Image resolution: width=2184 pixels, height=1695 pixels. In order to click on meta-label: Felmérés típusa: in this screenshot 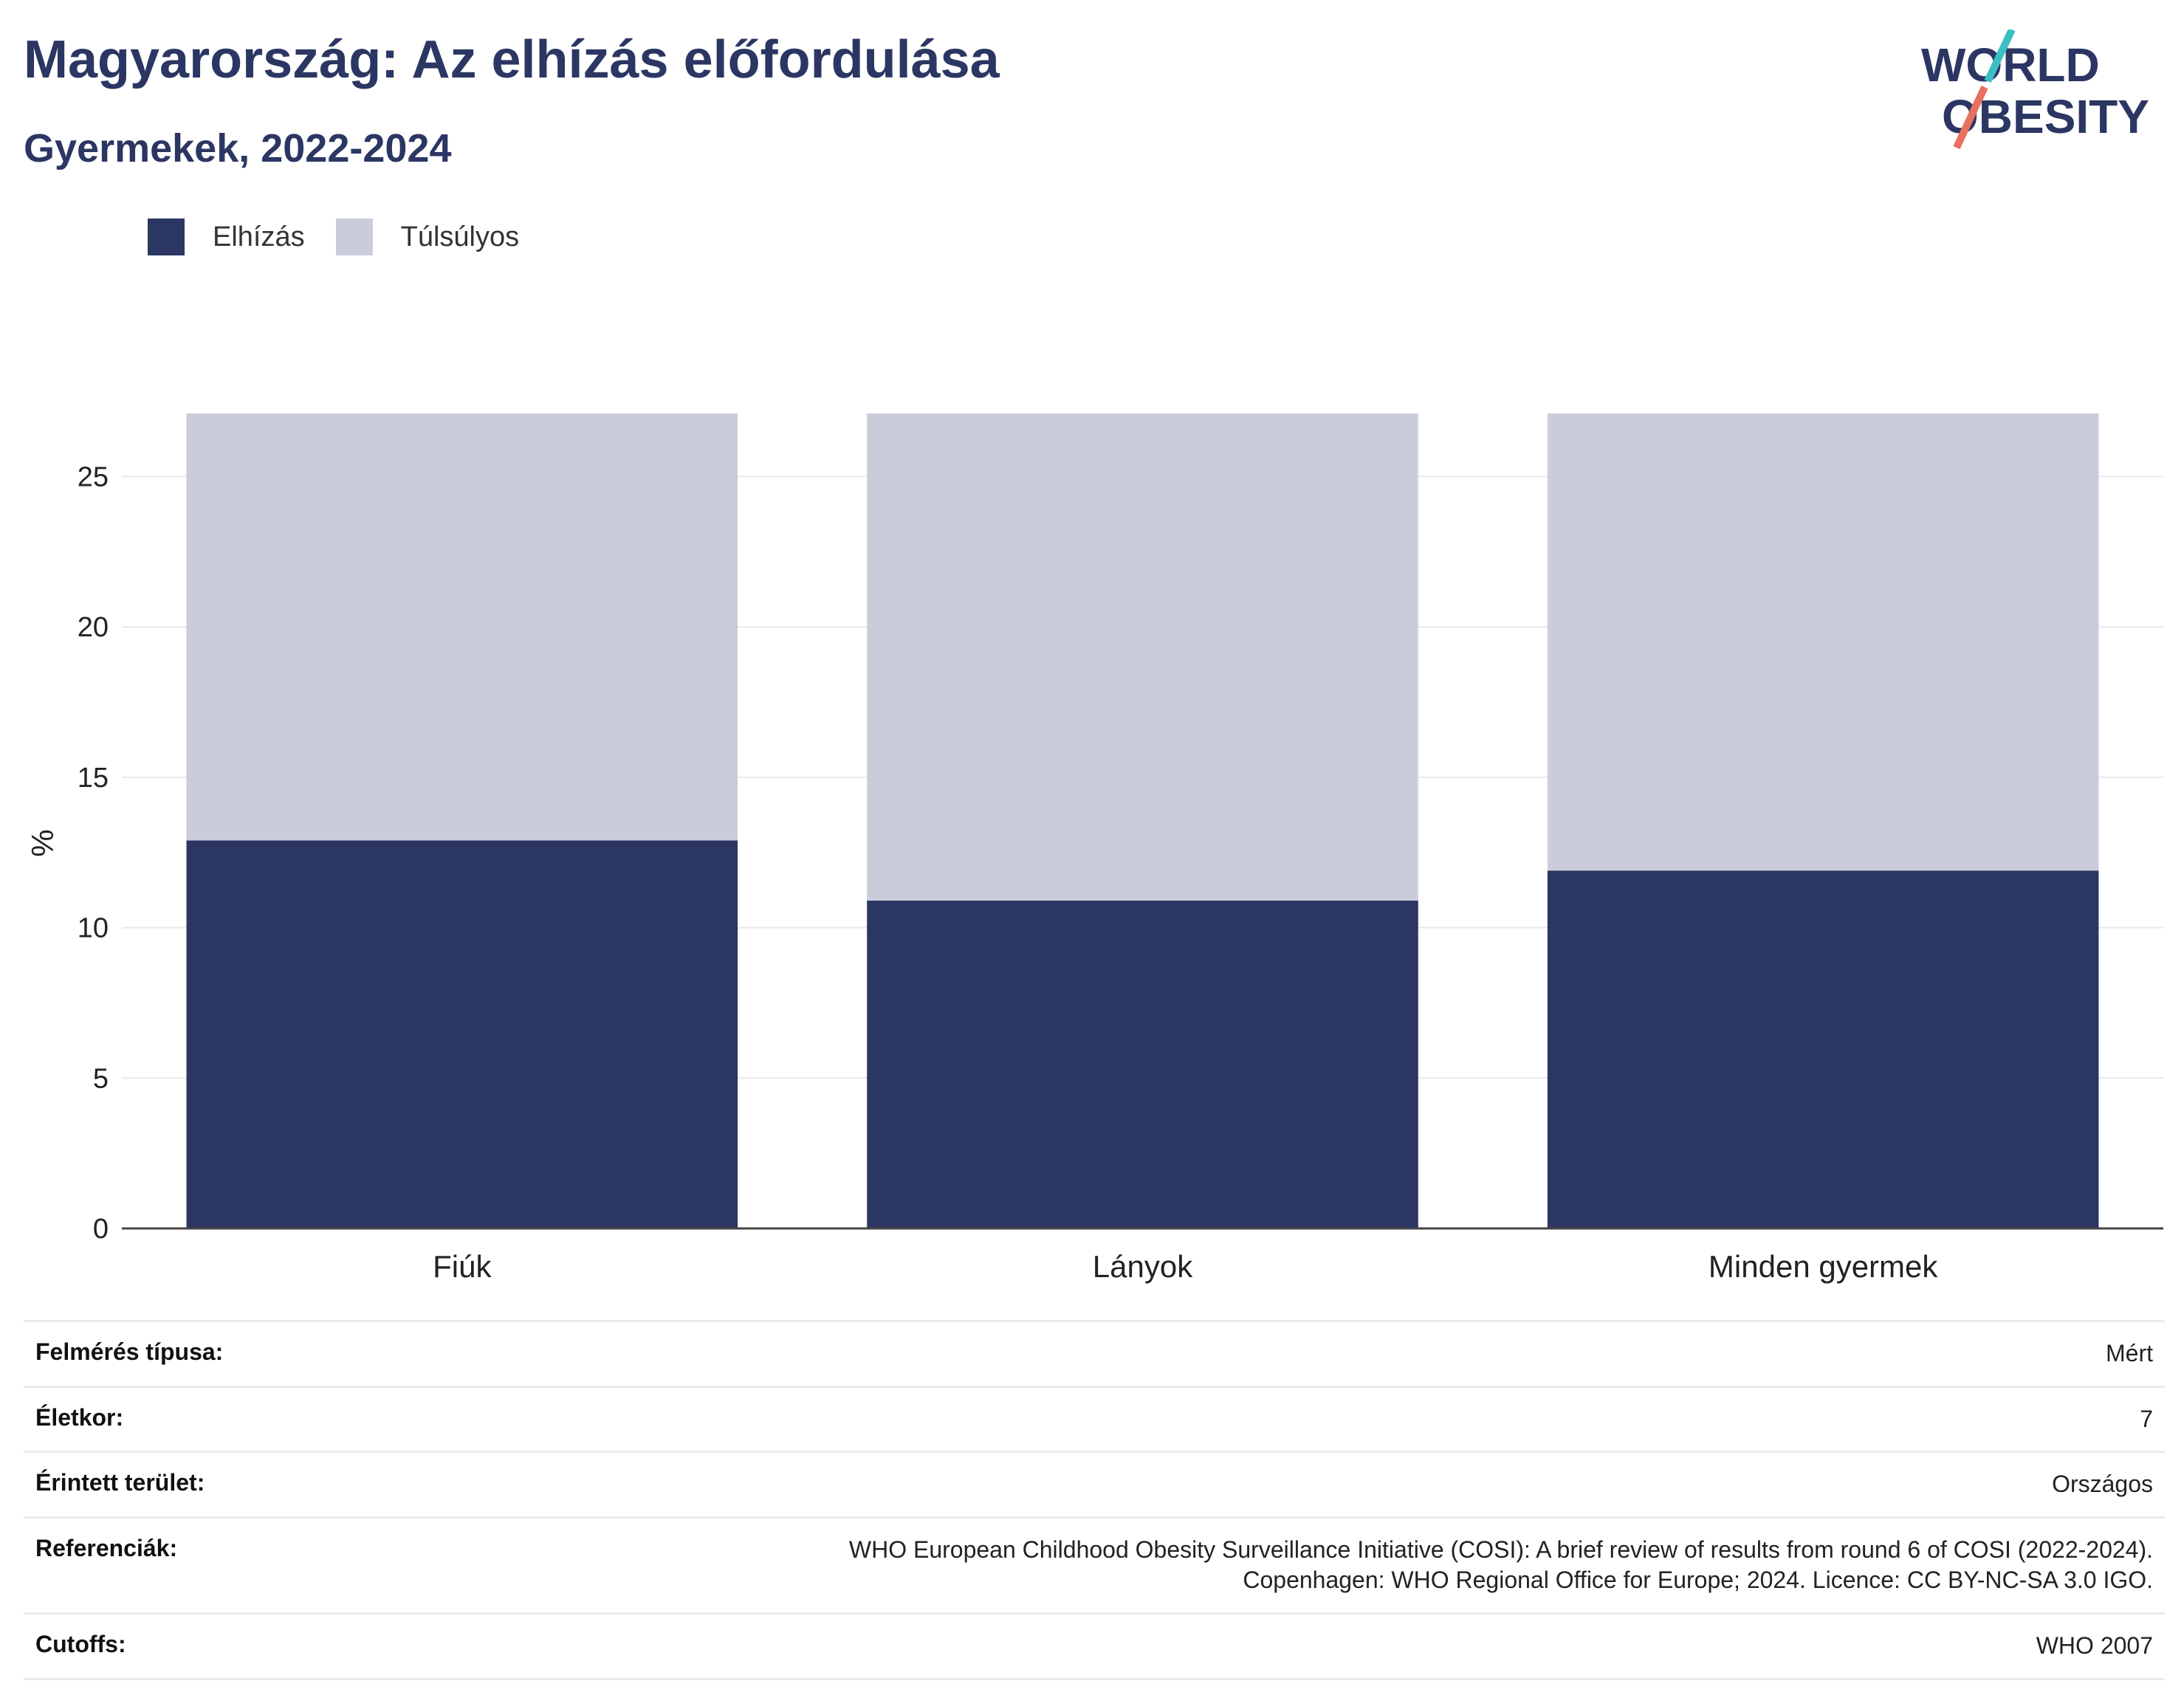, I will do `click(129, 1351)`.